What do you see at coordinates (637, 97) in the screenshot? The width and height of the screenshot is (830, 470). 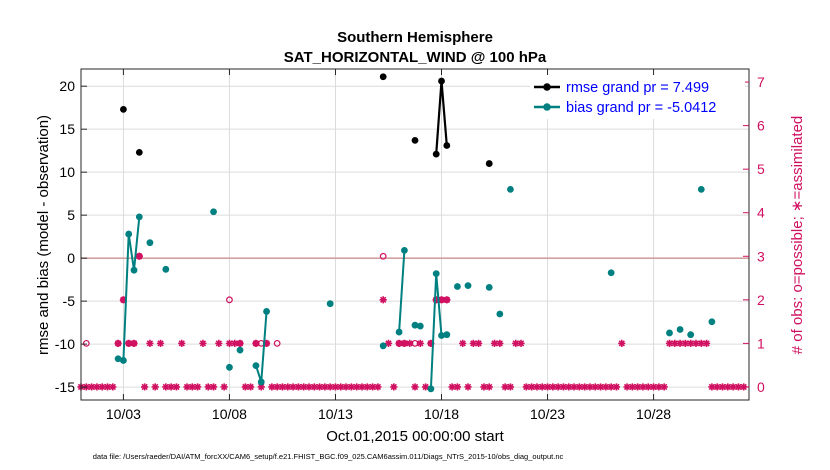 I see `legend-box` at bounding box center [637, 97].